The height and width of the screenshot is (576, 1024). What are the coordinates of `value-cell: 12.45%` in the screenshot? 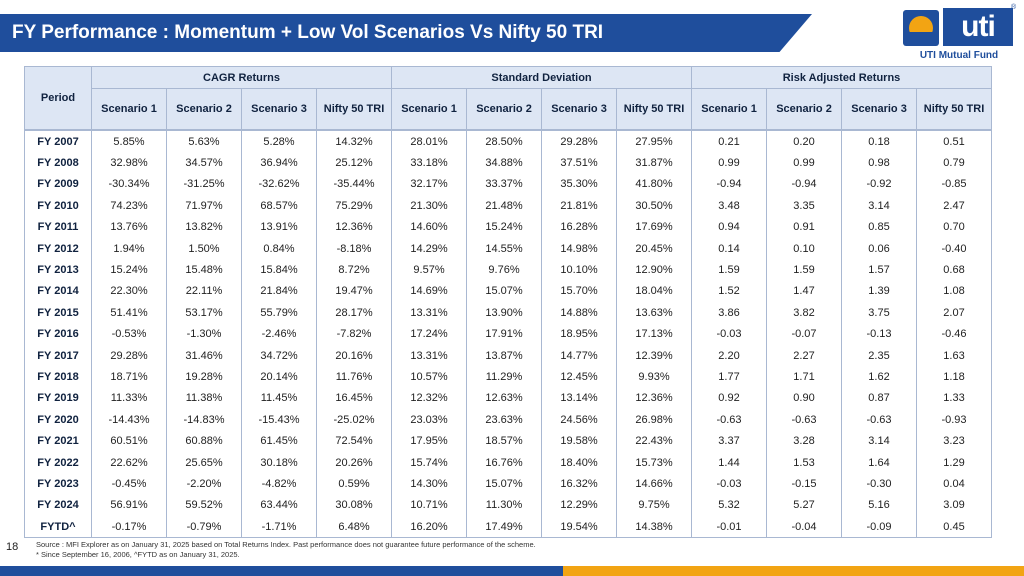 It's located at (579, 377).